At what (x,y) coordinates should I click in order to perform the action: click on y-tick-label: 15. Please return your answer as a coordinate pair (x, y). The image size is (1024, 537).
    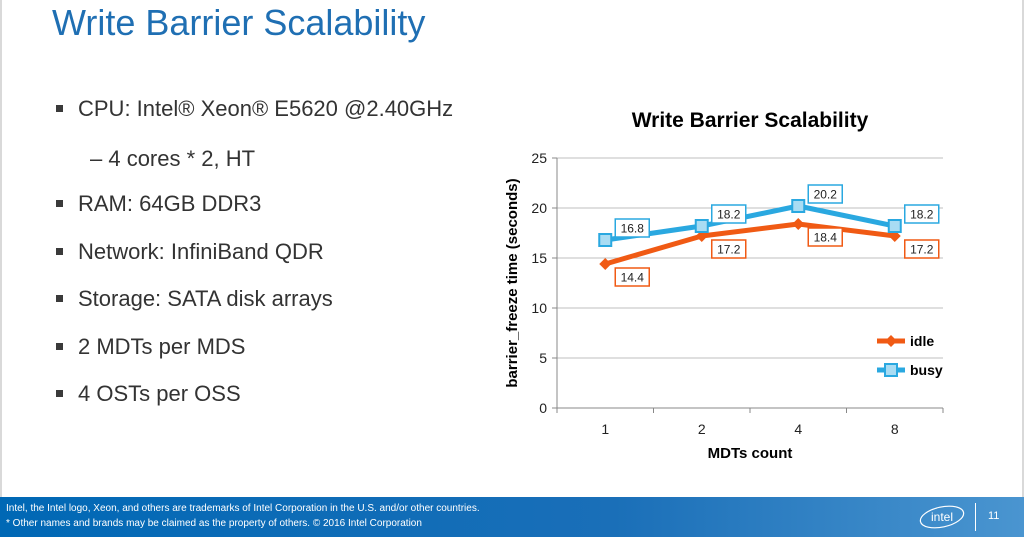
    Looking at the image, I should click on (539, 258).